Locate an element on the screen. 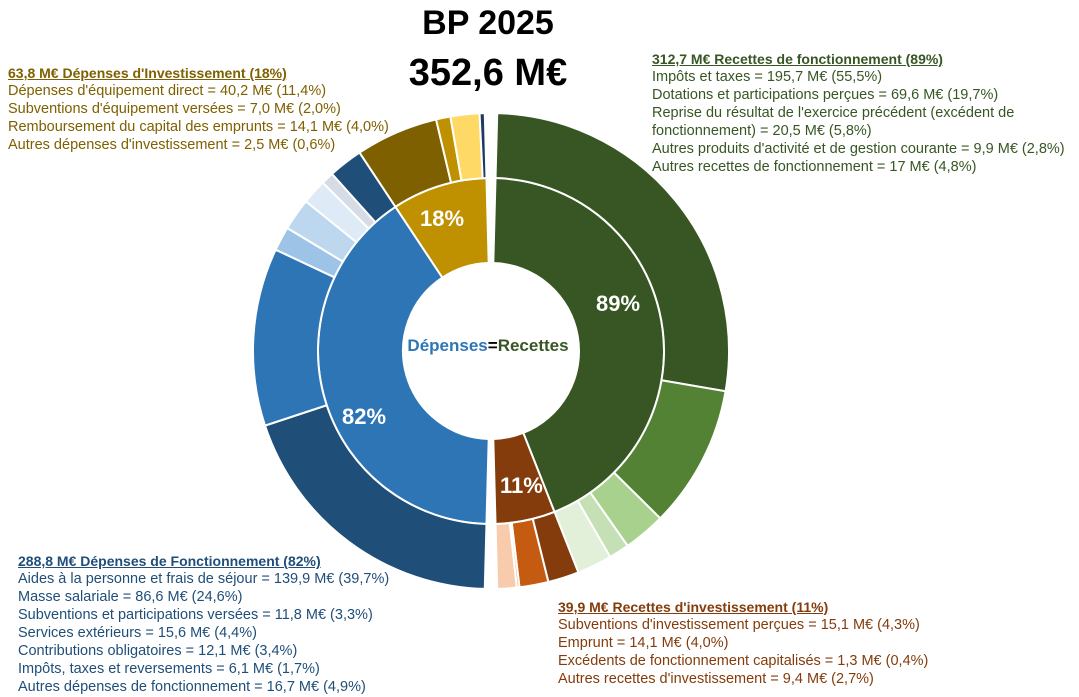  outer-slice-autres-depenses-d-investissement is located at coordinates (483, 146).